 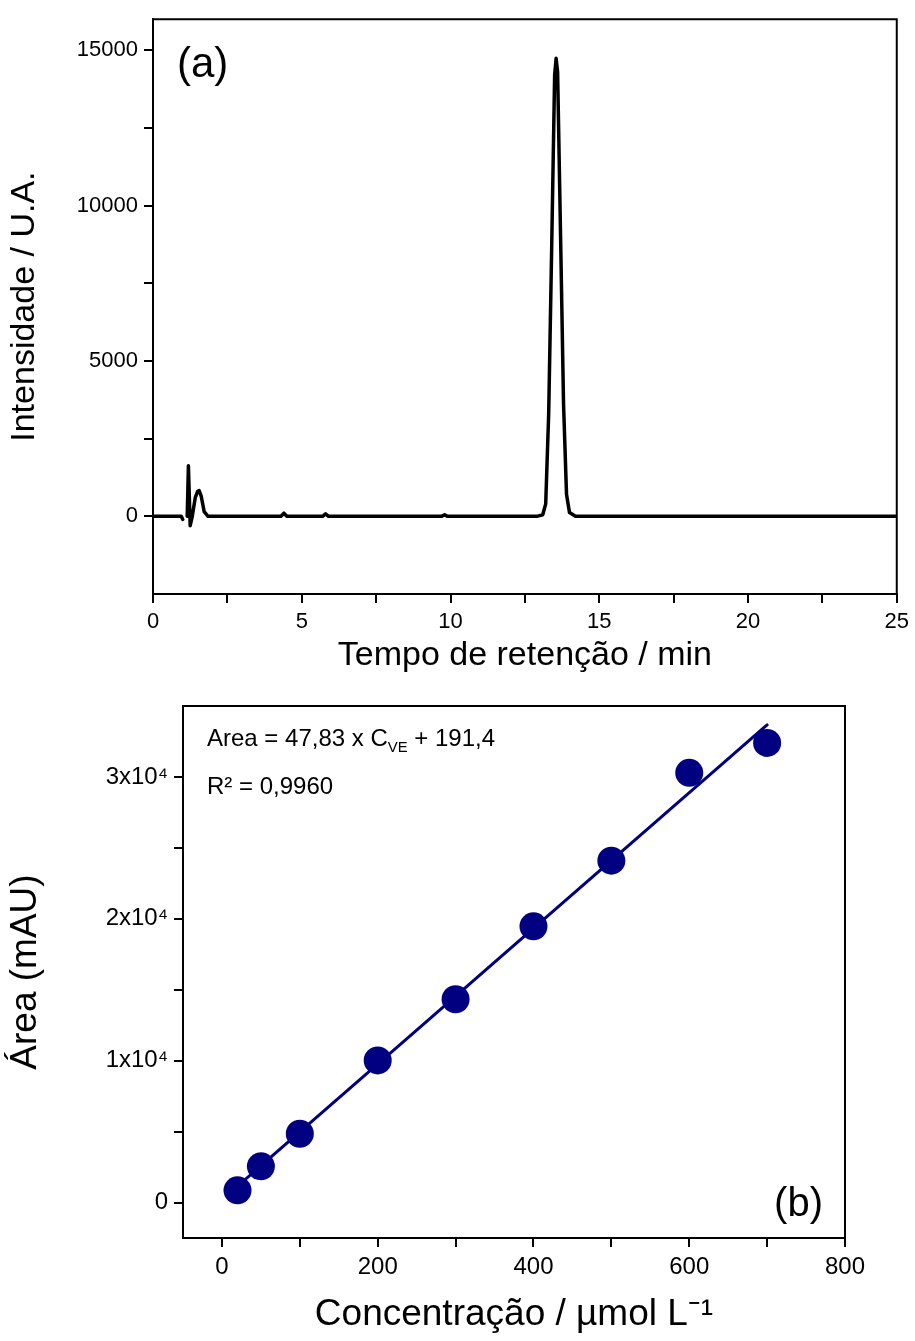 What do you see at coordinates (897, 621) in the screenshot?
I see `x-tick-label: 25` at bounding box center [897, 621].